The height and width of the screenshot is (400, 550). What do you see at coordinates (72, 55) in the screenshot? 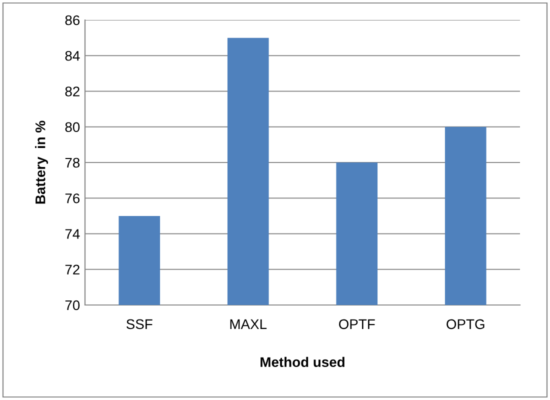
I see `y-tick-label: 84` at bounding box center [72, 55].